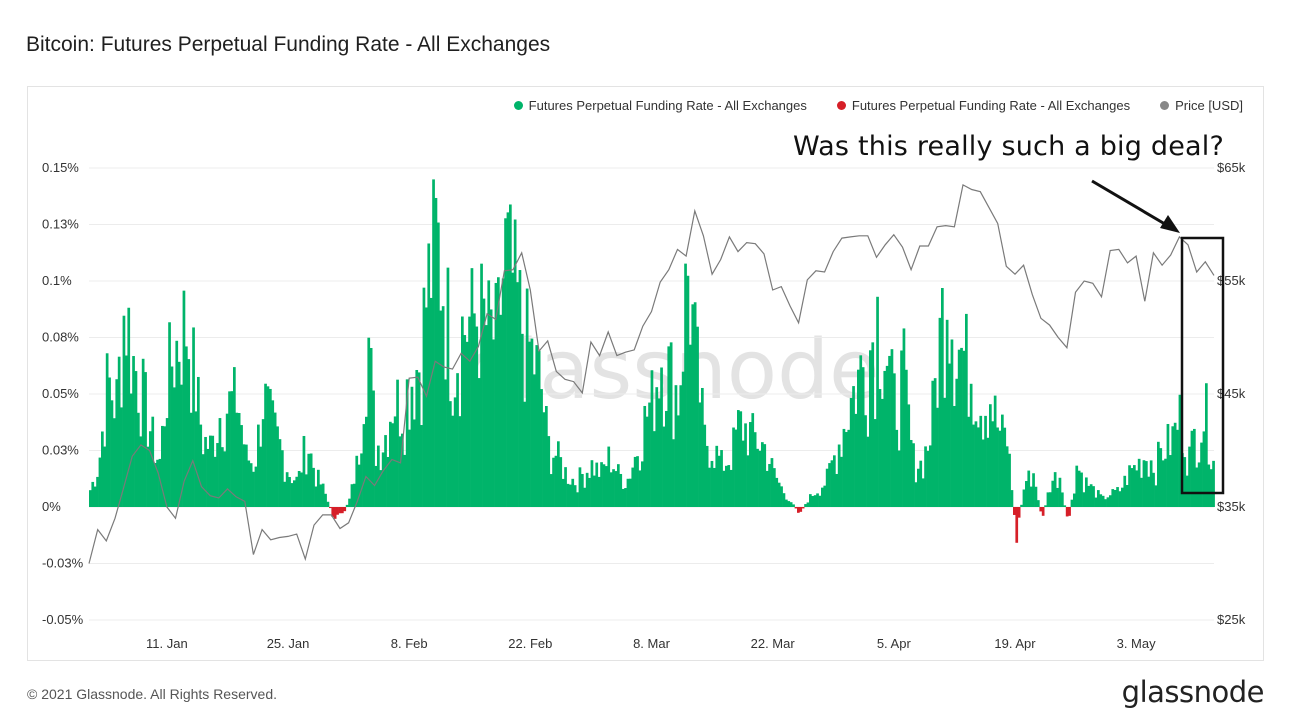 The width and height of the screenshot is (1292, 727). What do you see at coordinates (288, 643) in the screenshot?
I see `x-tick-label: 25. Jan` at bounding box center [288, 643].